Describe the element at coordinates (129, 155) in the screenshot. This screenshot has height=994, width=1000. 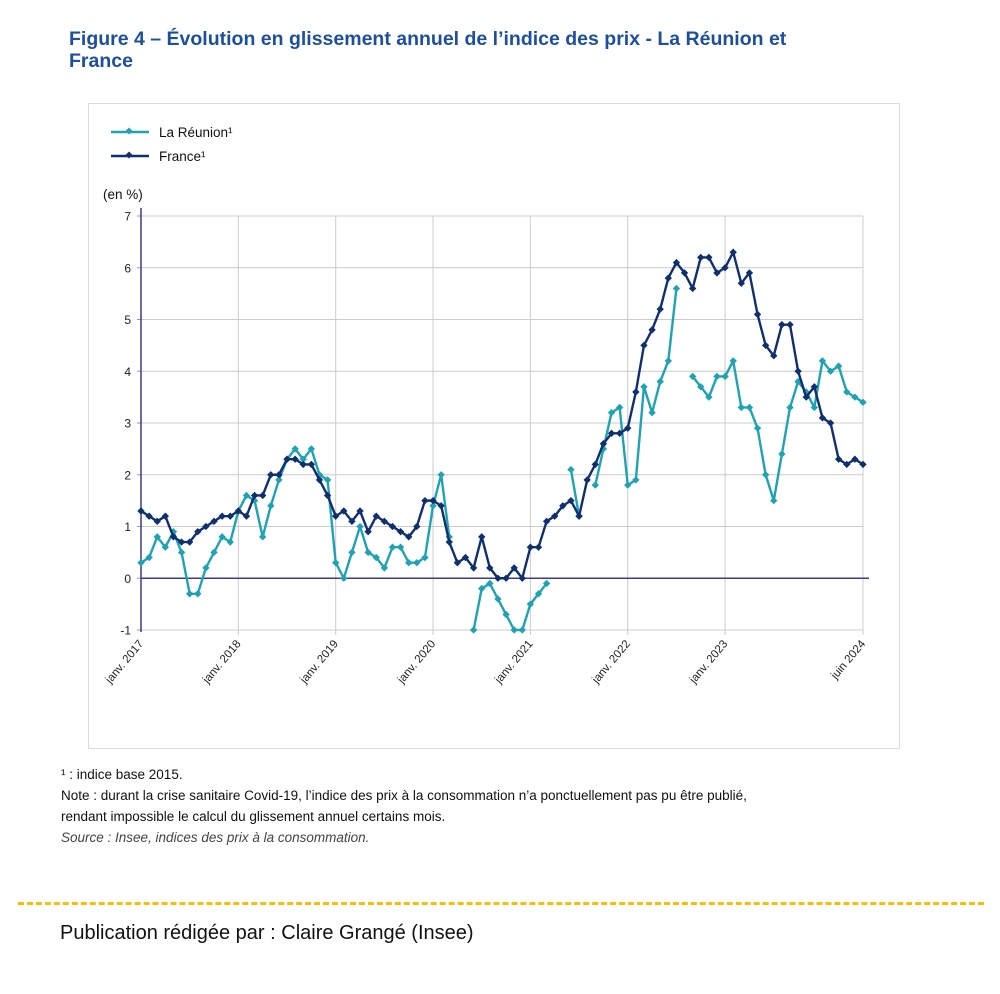
I see `legend-marker-france` at that location.